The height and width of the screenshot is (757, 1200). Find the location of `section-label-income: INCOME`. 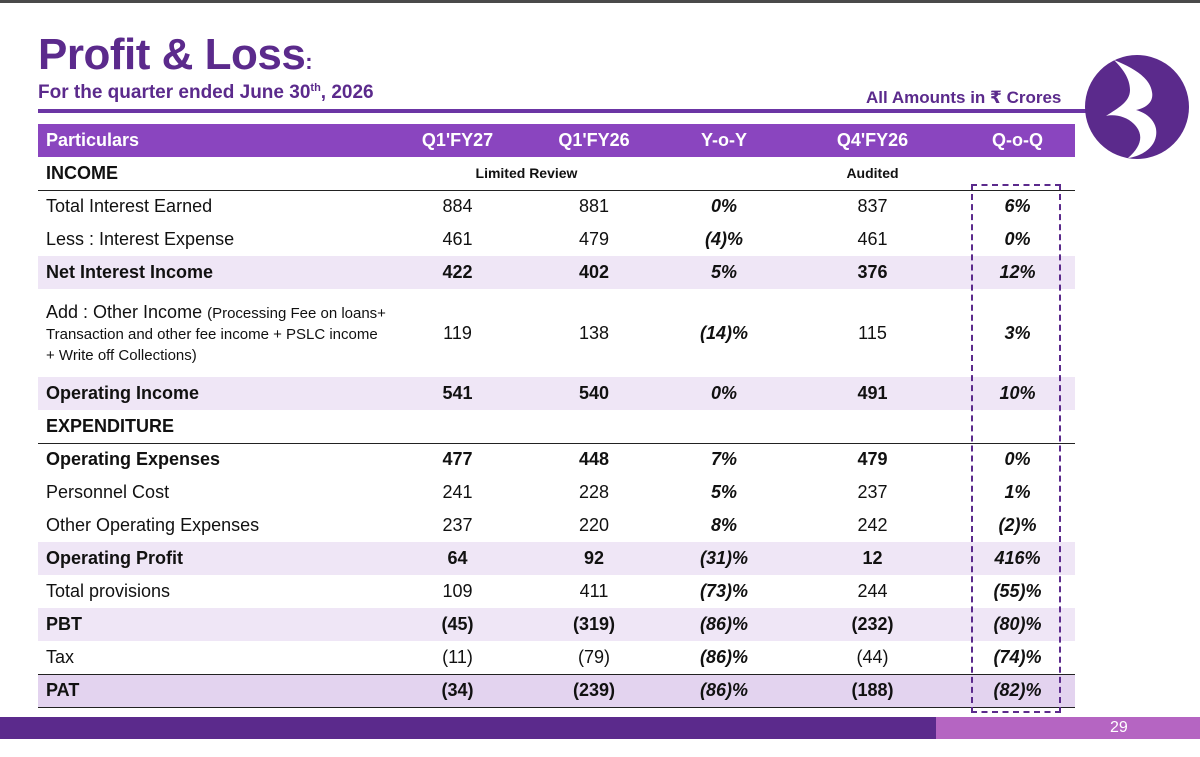

section-label-income: INCOME is located at coordinates (214, 174).